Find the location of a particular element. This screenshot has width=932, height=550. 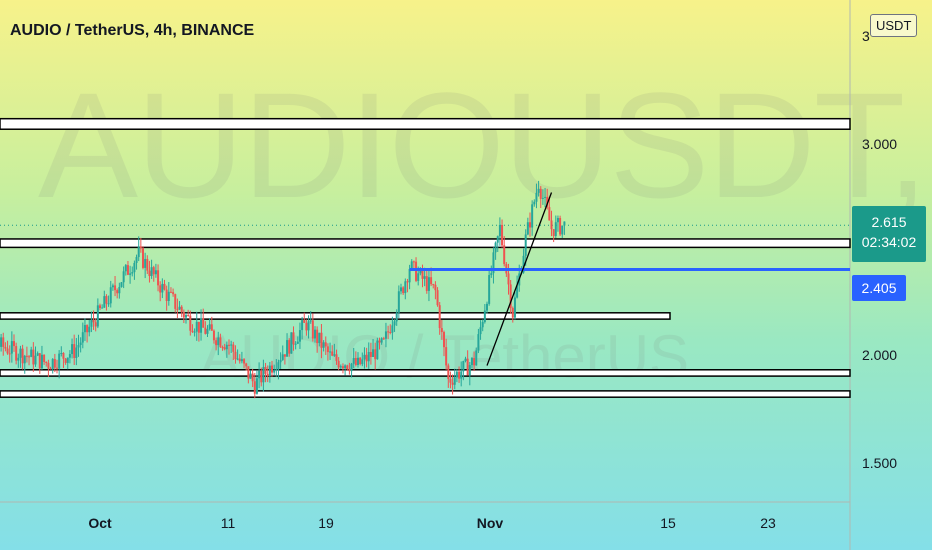

currency-button: USDT is located at coordinates (894, 25).